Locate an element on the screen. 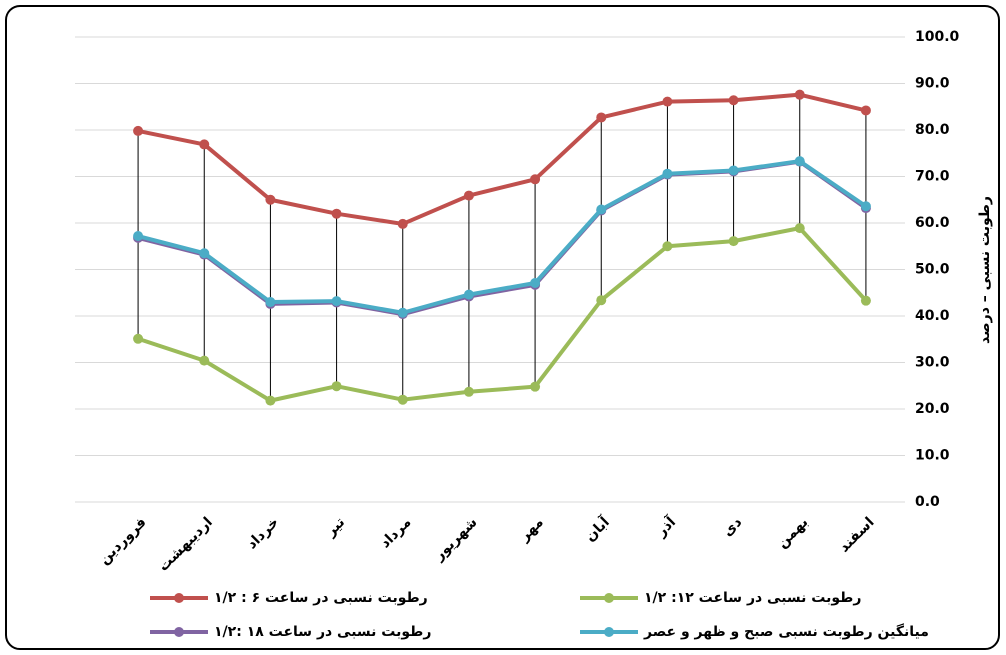 The image size is (1006, 655). y-tick-label: 30.0 is located at coordinates (932, 363).